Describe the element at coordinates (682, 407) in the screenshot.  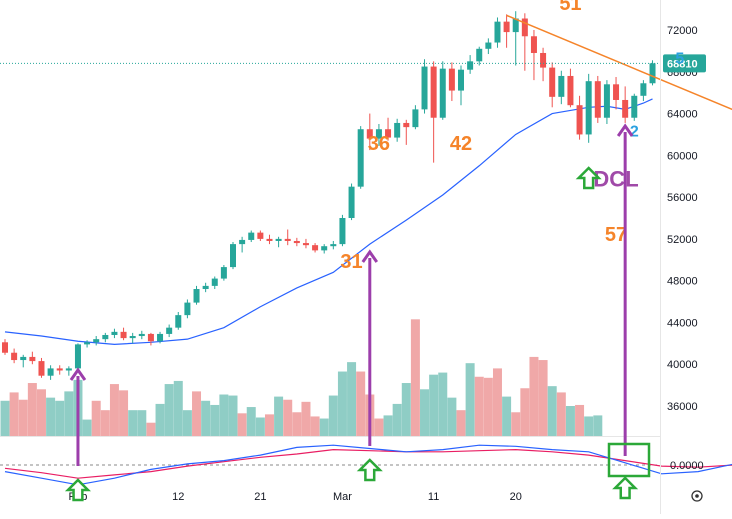
I see `price-tick-label: 36000` at that location.